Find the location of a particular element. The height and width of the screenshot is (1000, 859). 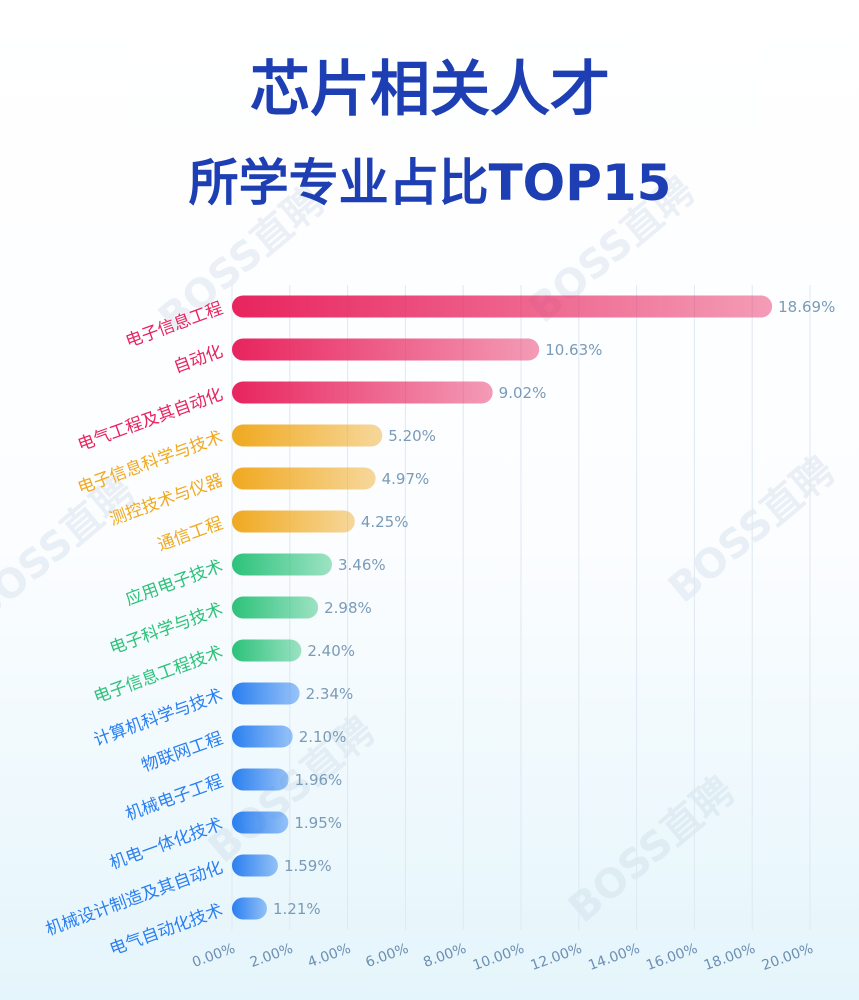

value-label: 1.95% is located at coordinates (318, 823).